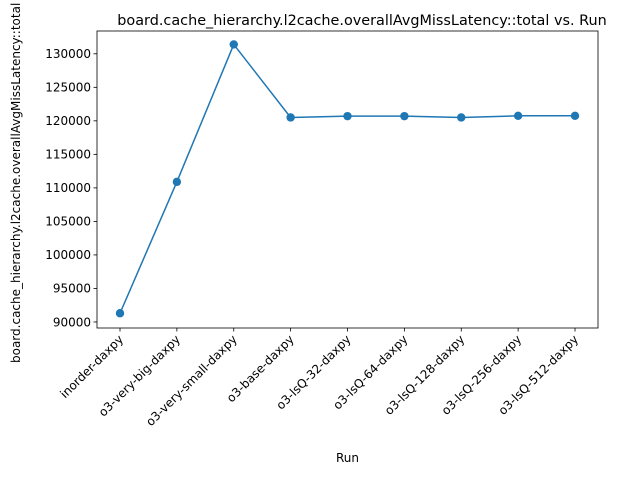 The image size is (640, 480). Describe the element at coordinates (72, 289) in the screenshot. I see `y-tick-label: 95000` at that location.